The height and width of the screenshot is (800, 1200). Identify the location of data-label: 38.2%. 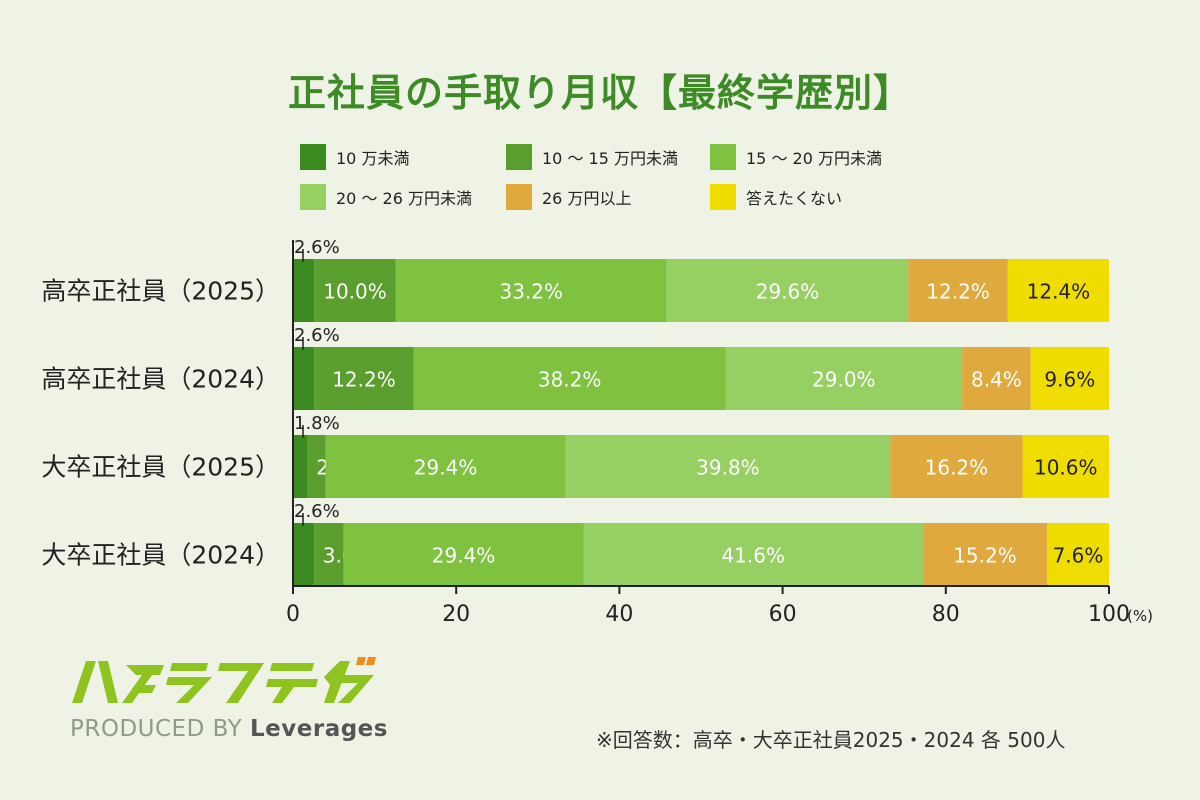
(570, 380).